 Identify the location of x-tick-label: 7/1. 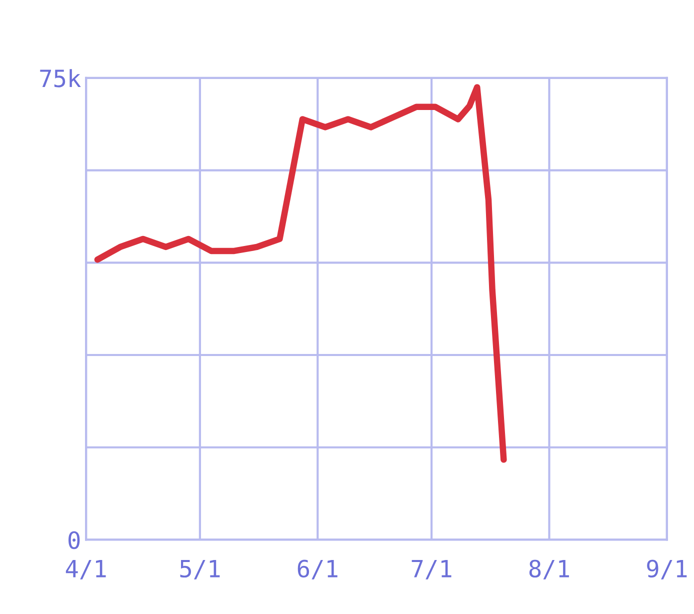
(432, 570).